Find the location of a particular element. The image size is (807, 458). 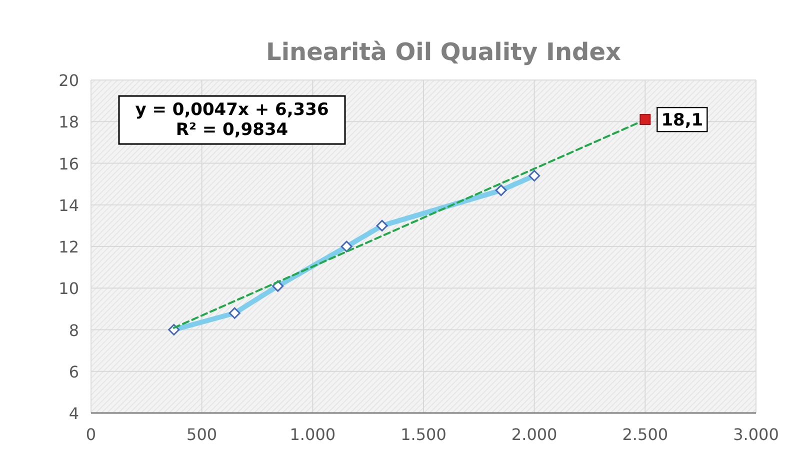

x-tick-label: 3.000 is located at coordinates (756, 434).